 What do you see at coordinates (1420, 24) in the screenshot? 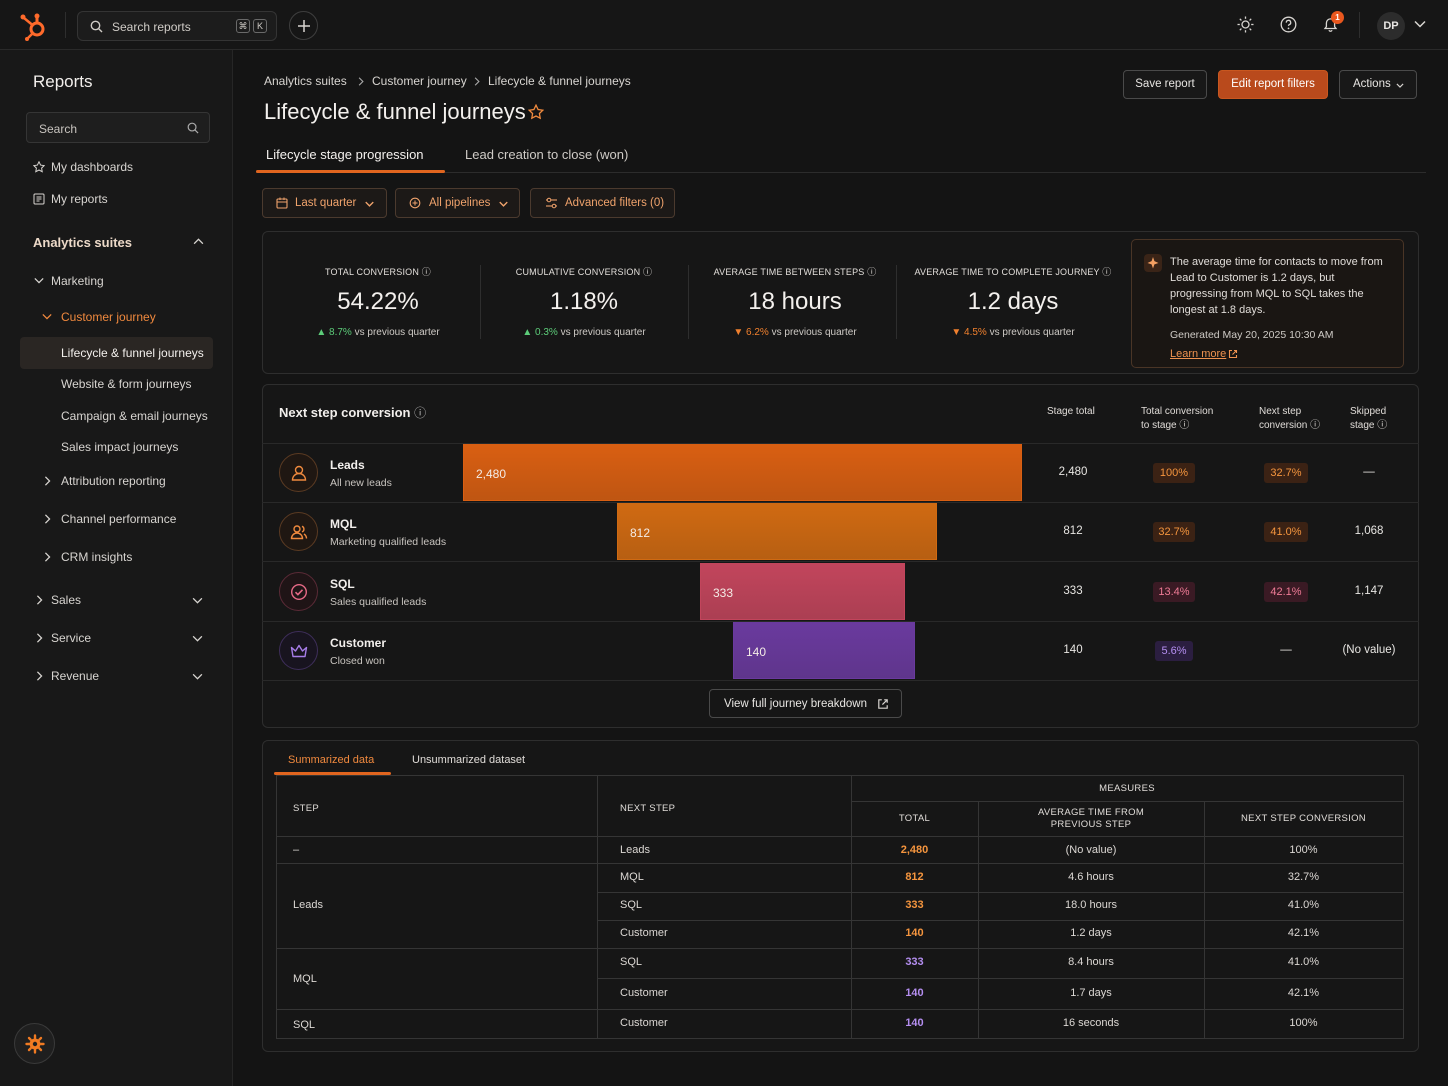
I see `account-chevron-down-icon` at bounding box center [1420, 24].